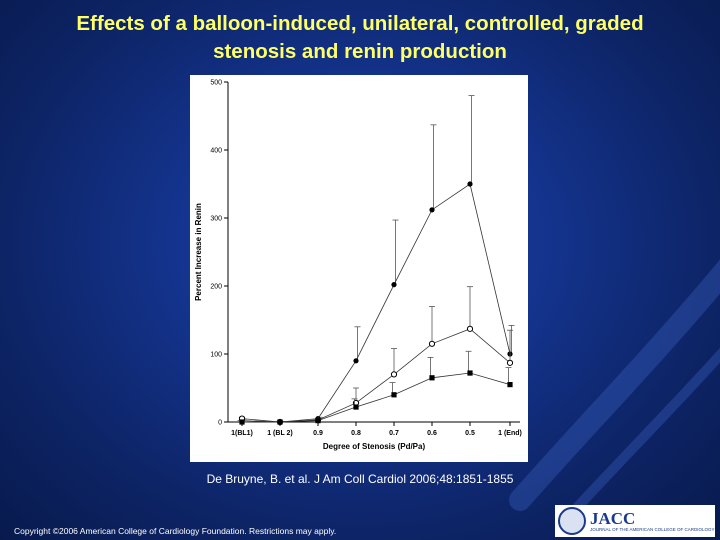 Image resolution: width=720 pixels, height=540 pixels. Describe the element at coordinates (216, 355) in the screenshot. I see `y-tick-label: 100` at that location.